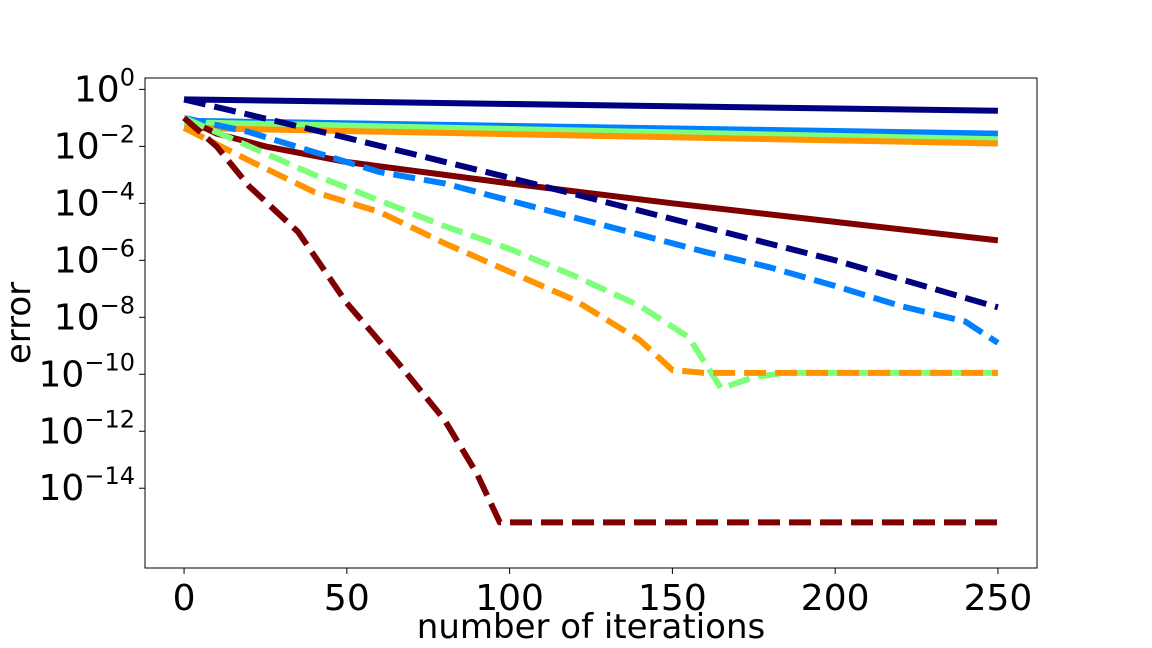 The height and width of the screenshot is (648, 1152). What do you see at coordinates (998, 598) in the screenshot?
I see `x-tick-label: 250` at bounding box center [998, 598].